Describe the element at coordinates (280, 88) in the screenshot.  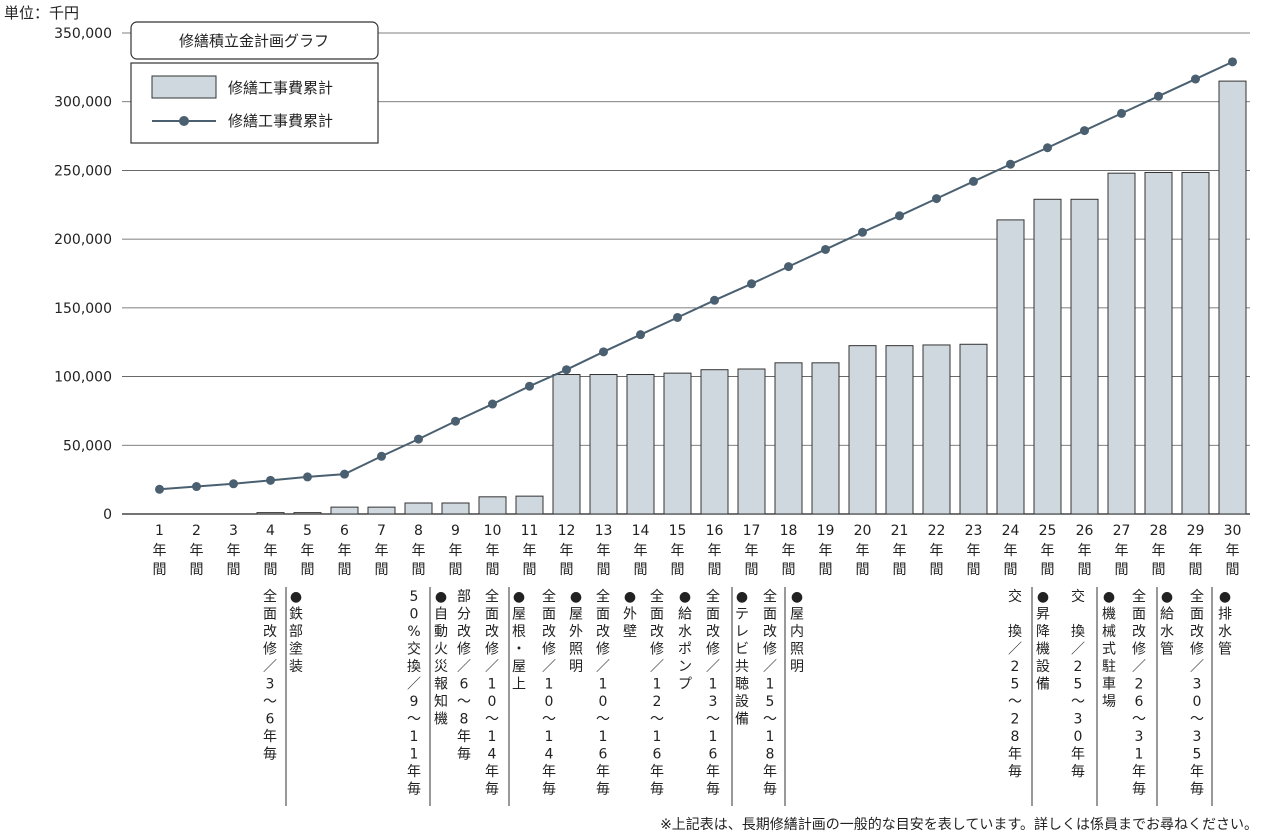
I see `legend-bar-label: 修繕工事費累計` at that location.